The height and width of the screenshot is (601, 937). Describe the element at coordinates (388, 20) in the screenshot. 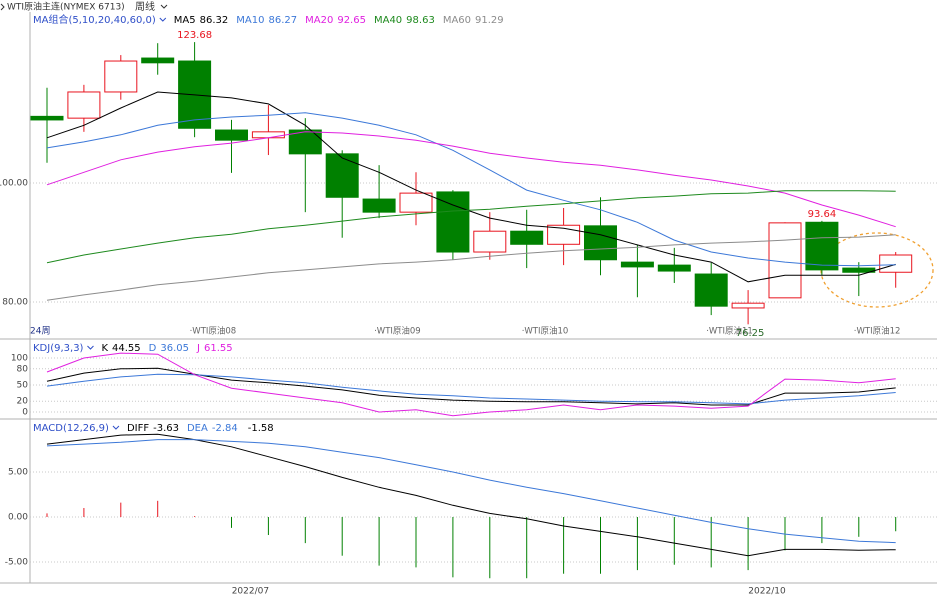

I see `legend-name: MA40` at that location.